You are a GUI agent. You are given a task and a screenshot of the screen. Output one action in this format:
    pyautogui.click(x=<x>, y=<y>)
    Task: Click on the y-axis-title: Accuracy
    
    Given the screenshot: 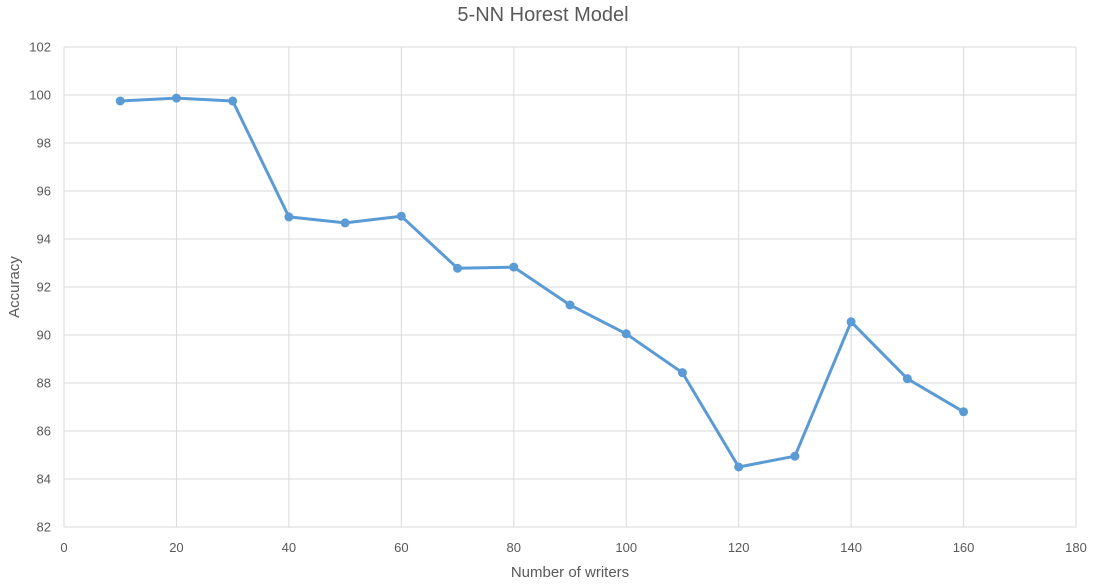 What is the action you would take?
    pyautogui.click(x=14, y=287)
    